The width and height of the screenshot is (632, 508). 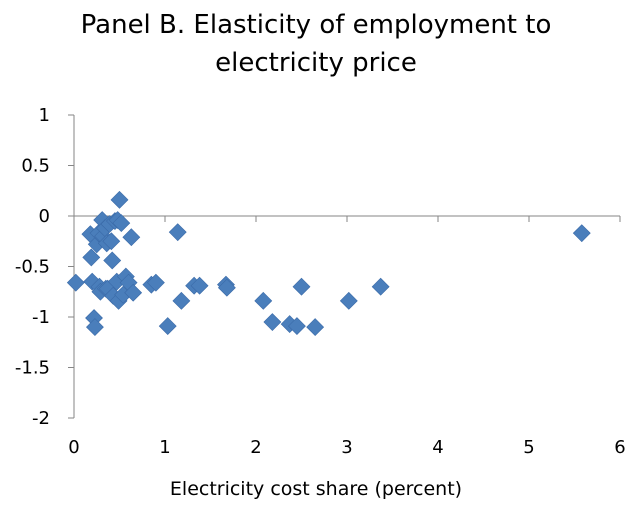 What do you see at coordinates (316, 63) in the screenshot?
I see `chart-title-line-2: electricity price` at bounding box center [316, 63].